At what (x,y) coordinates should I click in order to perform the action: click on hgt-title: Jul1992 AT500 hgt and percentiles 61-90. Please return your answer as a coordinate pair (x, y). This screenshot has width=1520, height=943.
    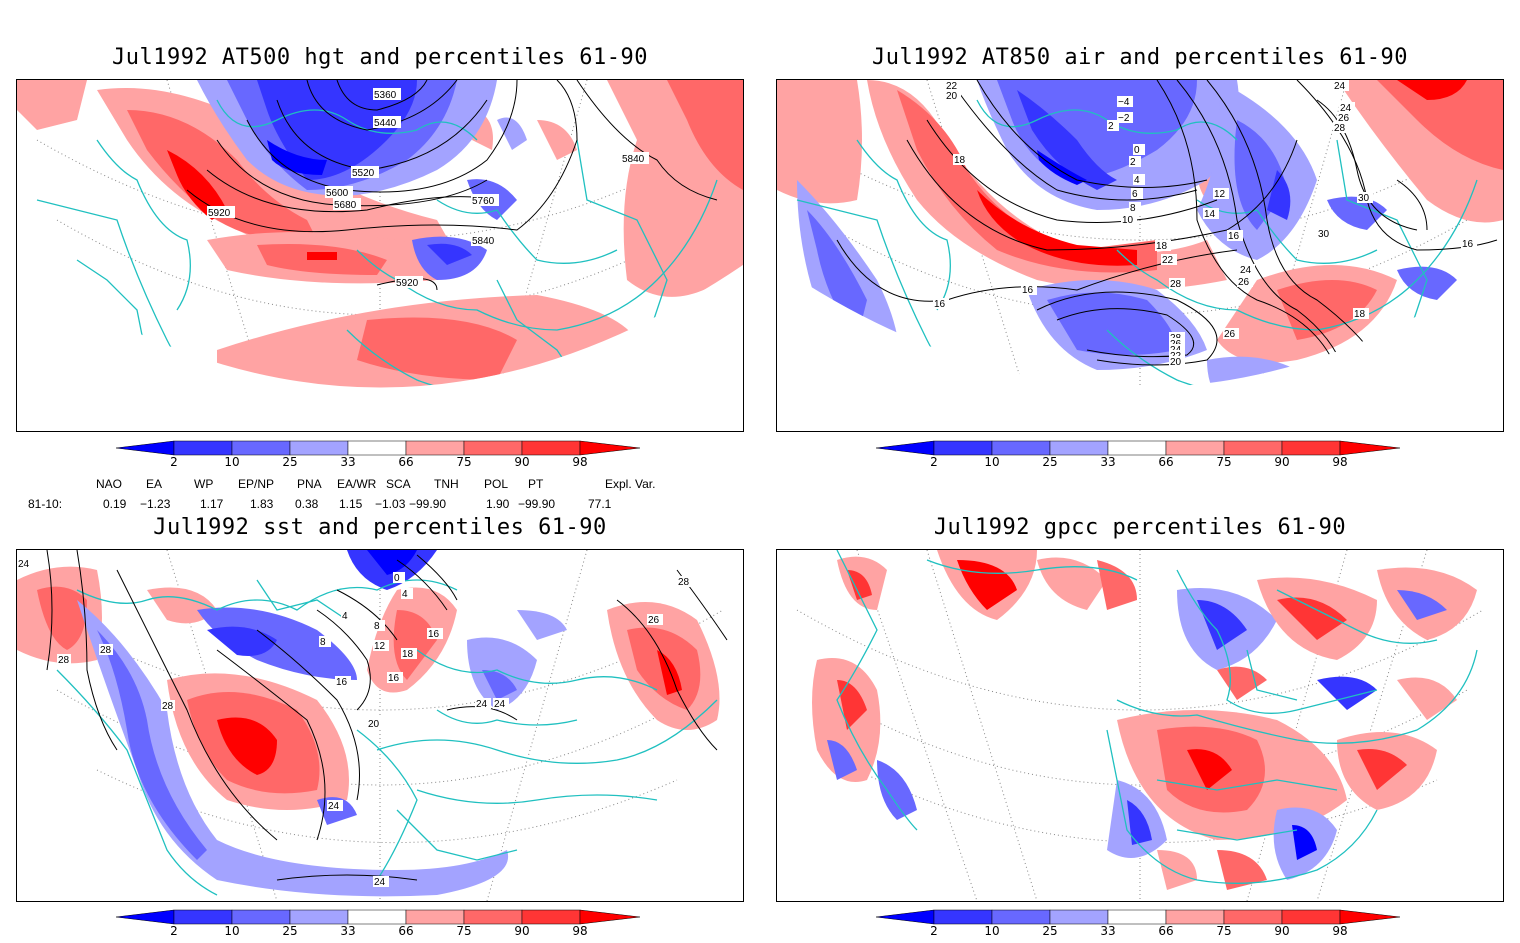
    Looking at the image, I should click on (380, 57).